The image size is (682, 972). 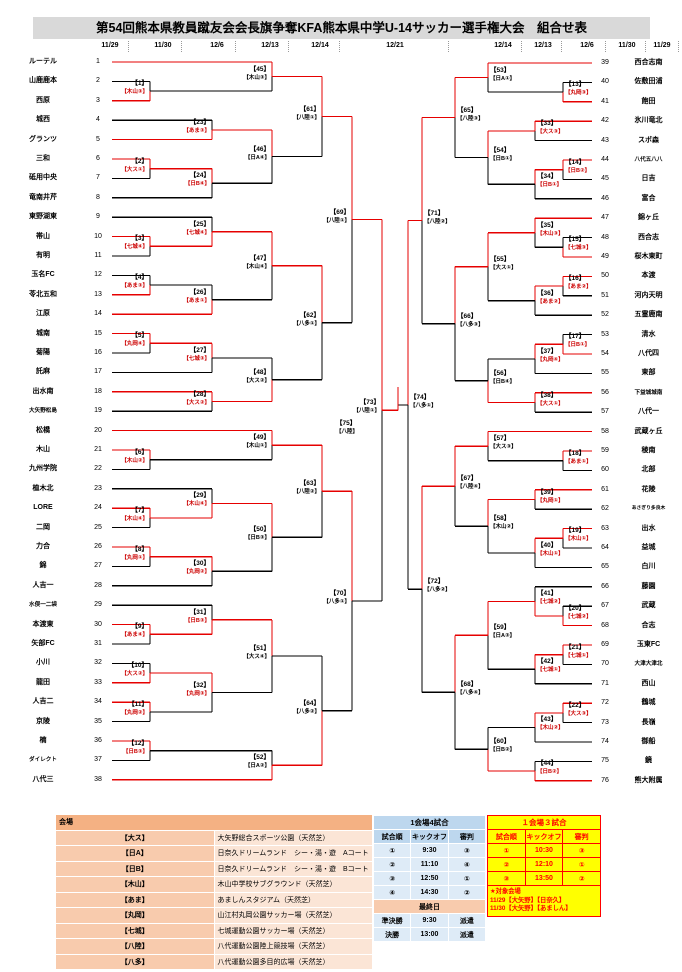 What do you see at coordinates (98, 488) in the screenshot?
I see `team-number: 23` at bounding box center [98, 488].